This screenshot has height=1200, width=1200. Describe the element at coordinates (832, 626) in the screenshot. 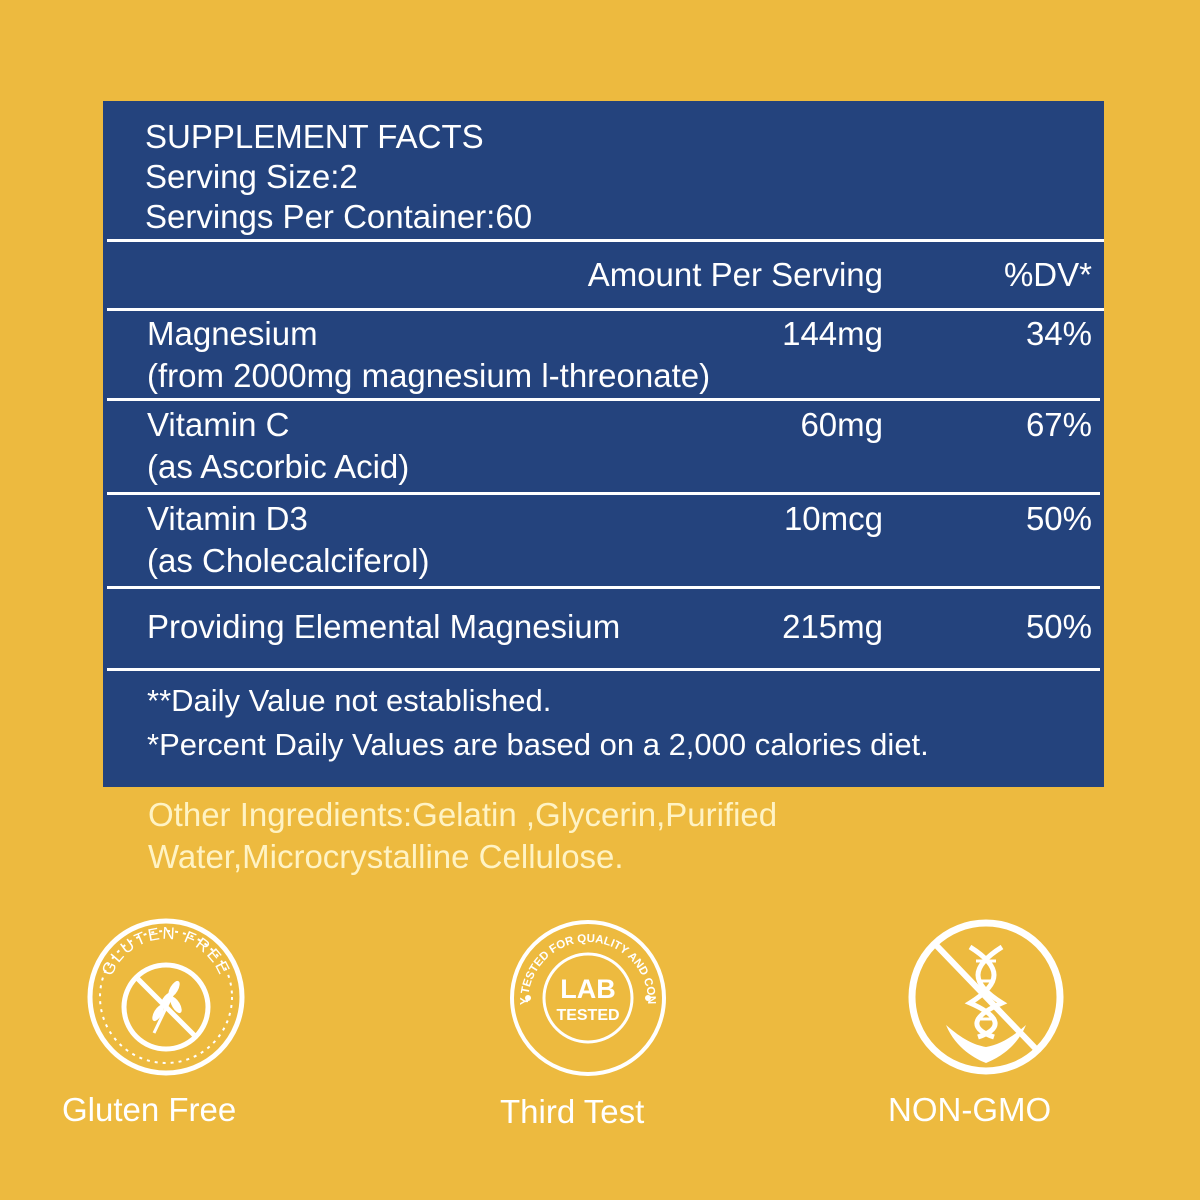

I see `nutrient-amount: 215mg` at that location.